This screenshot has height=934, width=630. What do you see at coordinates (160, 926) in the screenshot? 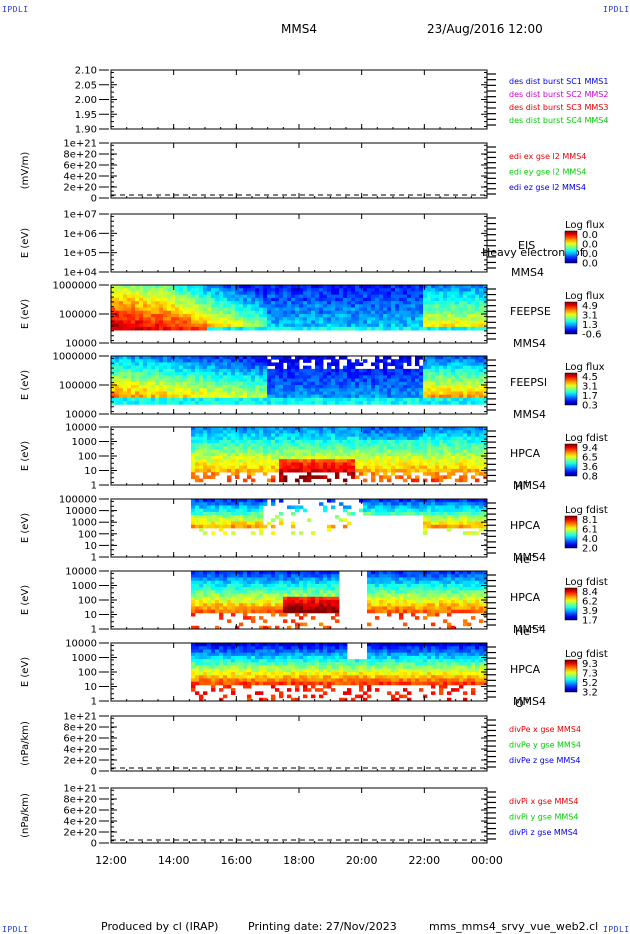
I see `footer-producer: Produced by cl (IRAP)` at bounding box center [160, 926].